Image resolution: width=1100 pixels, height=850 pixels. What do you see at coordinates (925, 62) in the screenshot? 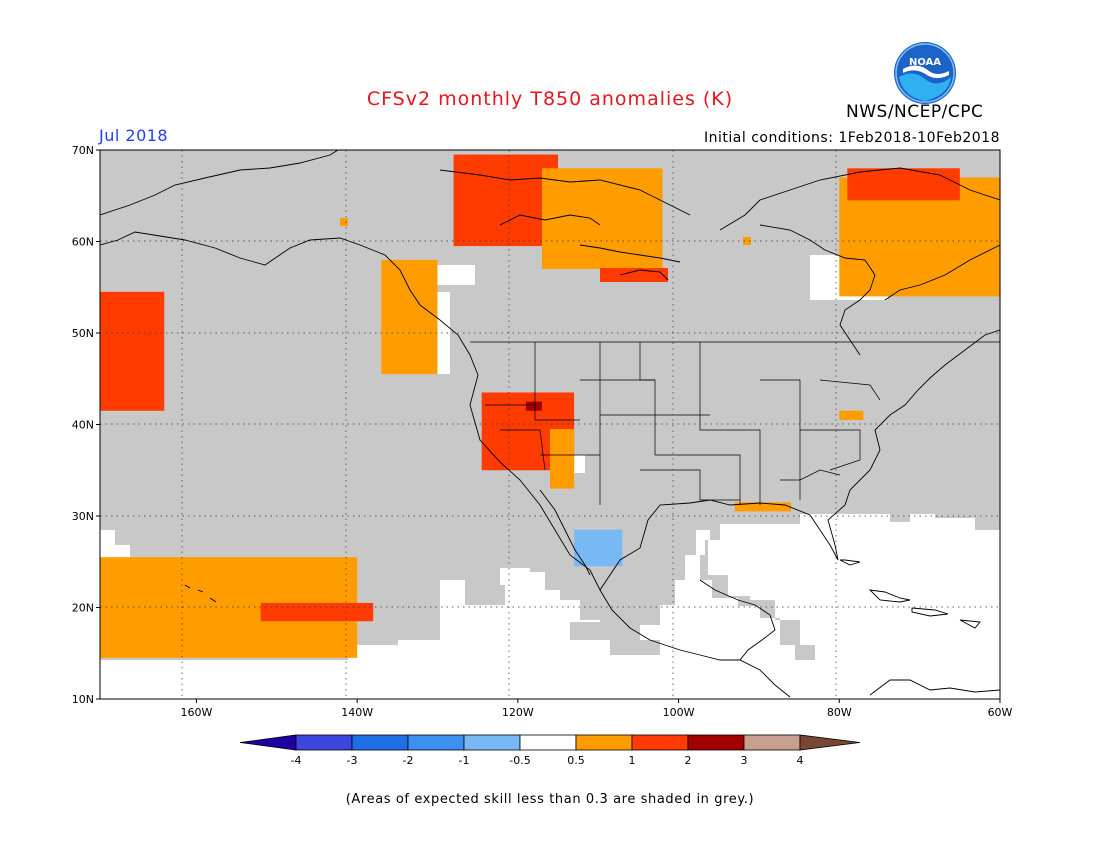
I see `svg-text: NOAA` at bounding box center [925, 62].